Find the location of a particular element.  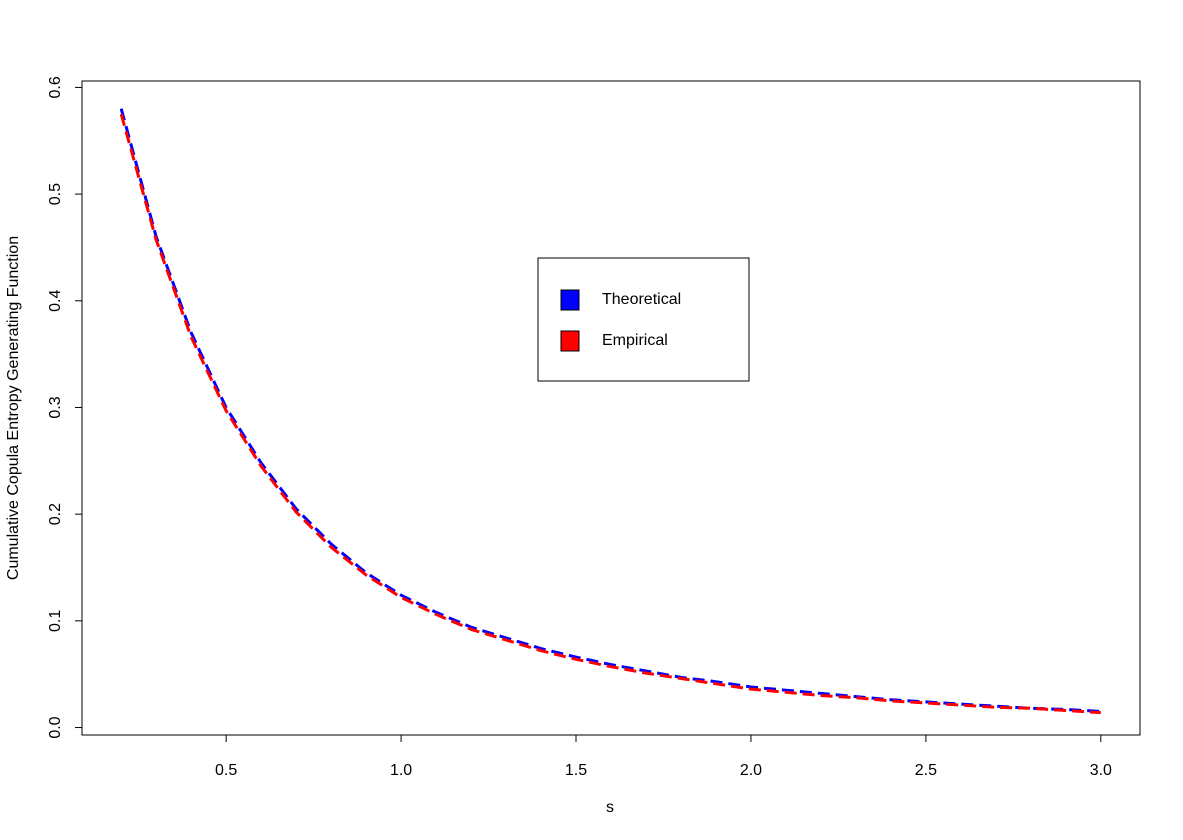

y-tick-label: 0.6 is located at coordinates (55, 87).